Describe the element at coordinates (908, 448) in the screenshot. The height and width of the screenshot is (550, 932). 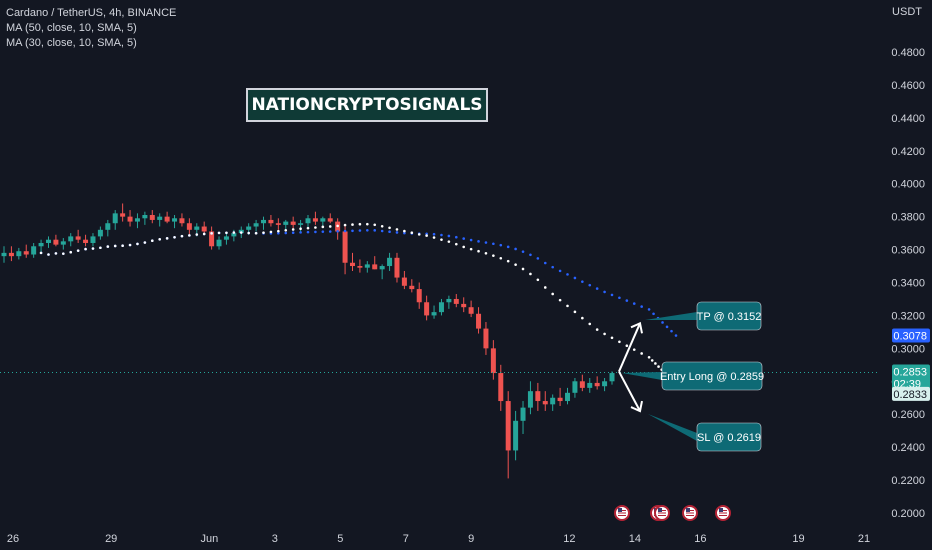
I see `y-tick-label: 0.2400` at that location.